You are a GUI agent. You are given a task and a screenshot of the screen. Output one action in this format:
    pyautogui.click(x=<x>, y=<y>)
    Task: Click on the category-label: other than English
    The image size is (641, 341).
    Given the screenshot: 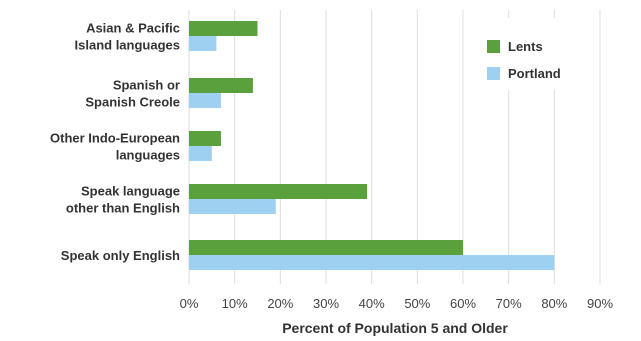 What is the action you would take?
    pyautogui.click(x=123, y=208)
    